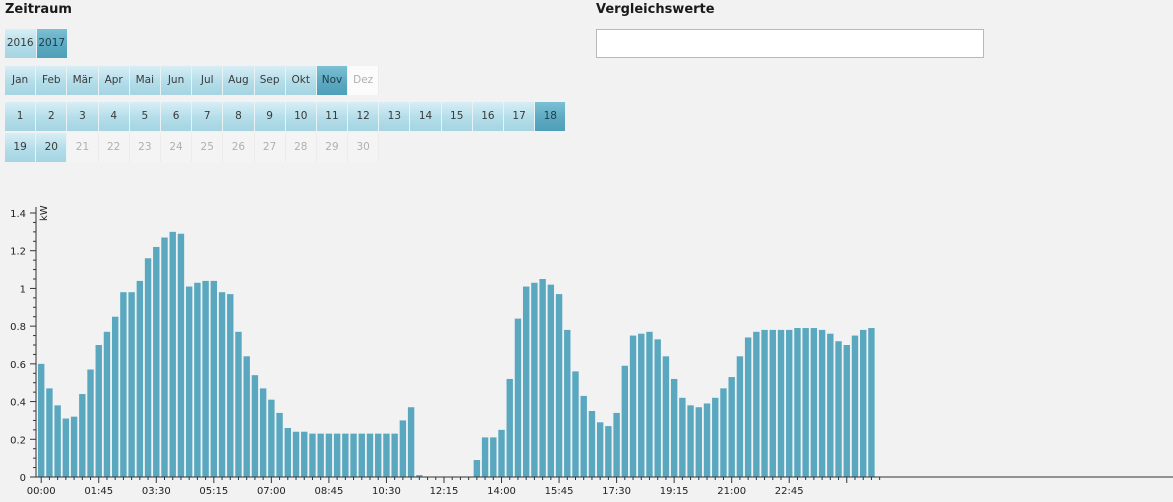  I want to click on day-button-6: 6, so click(176, 116).